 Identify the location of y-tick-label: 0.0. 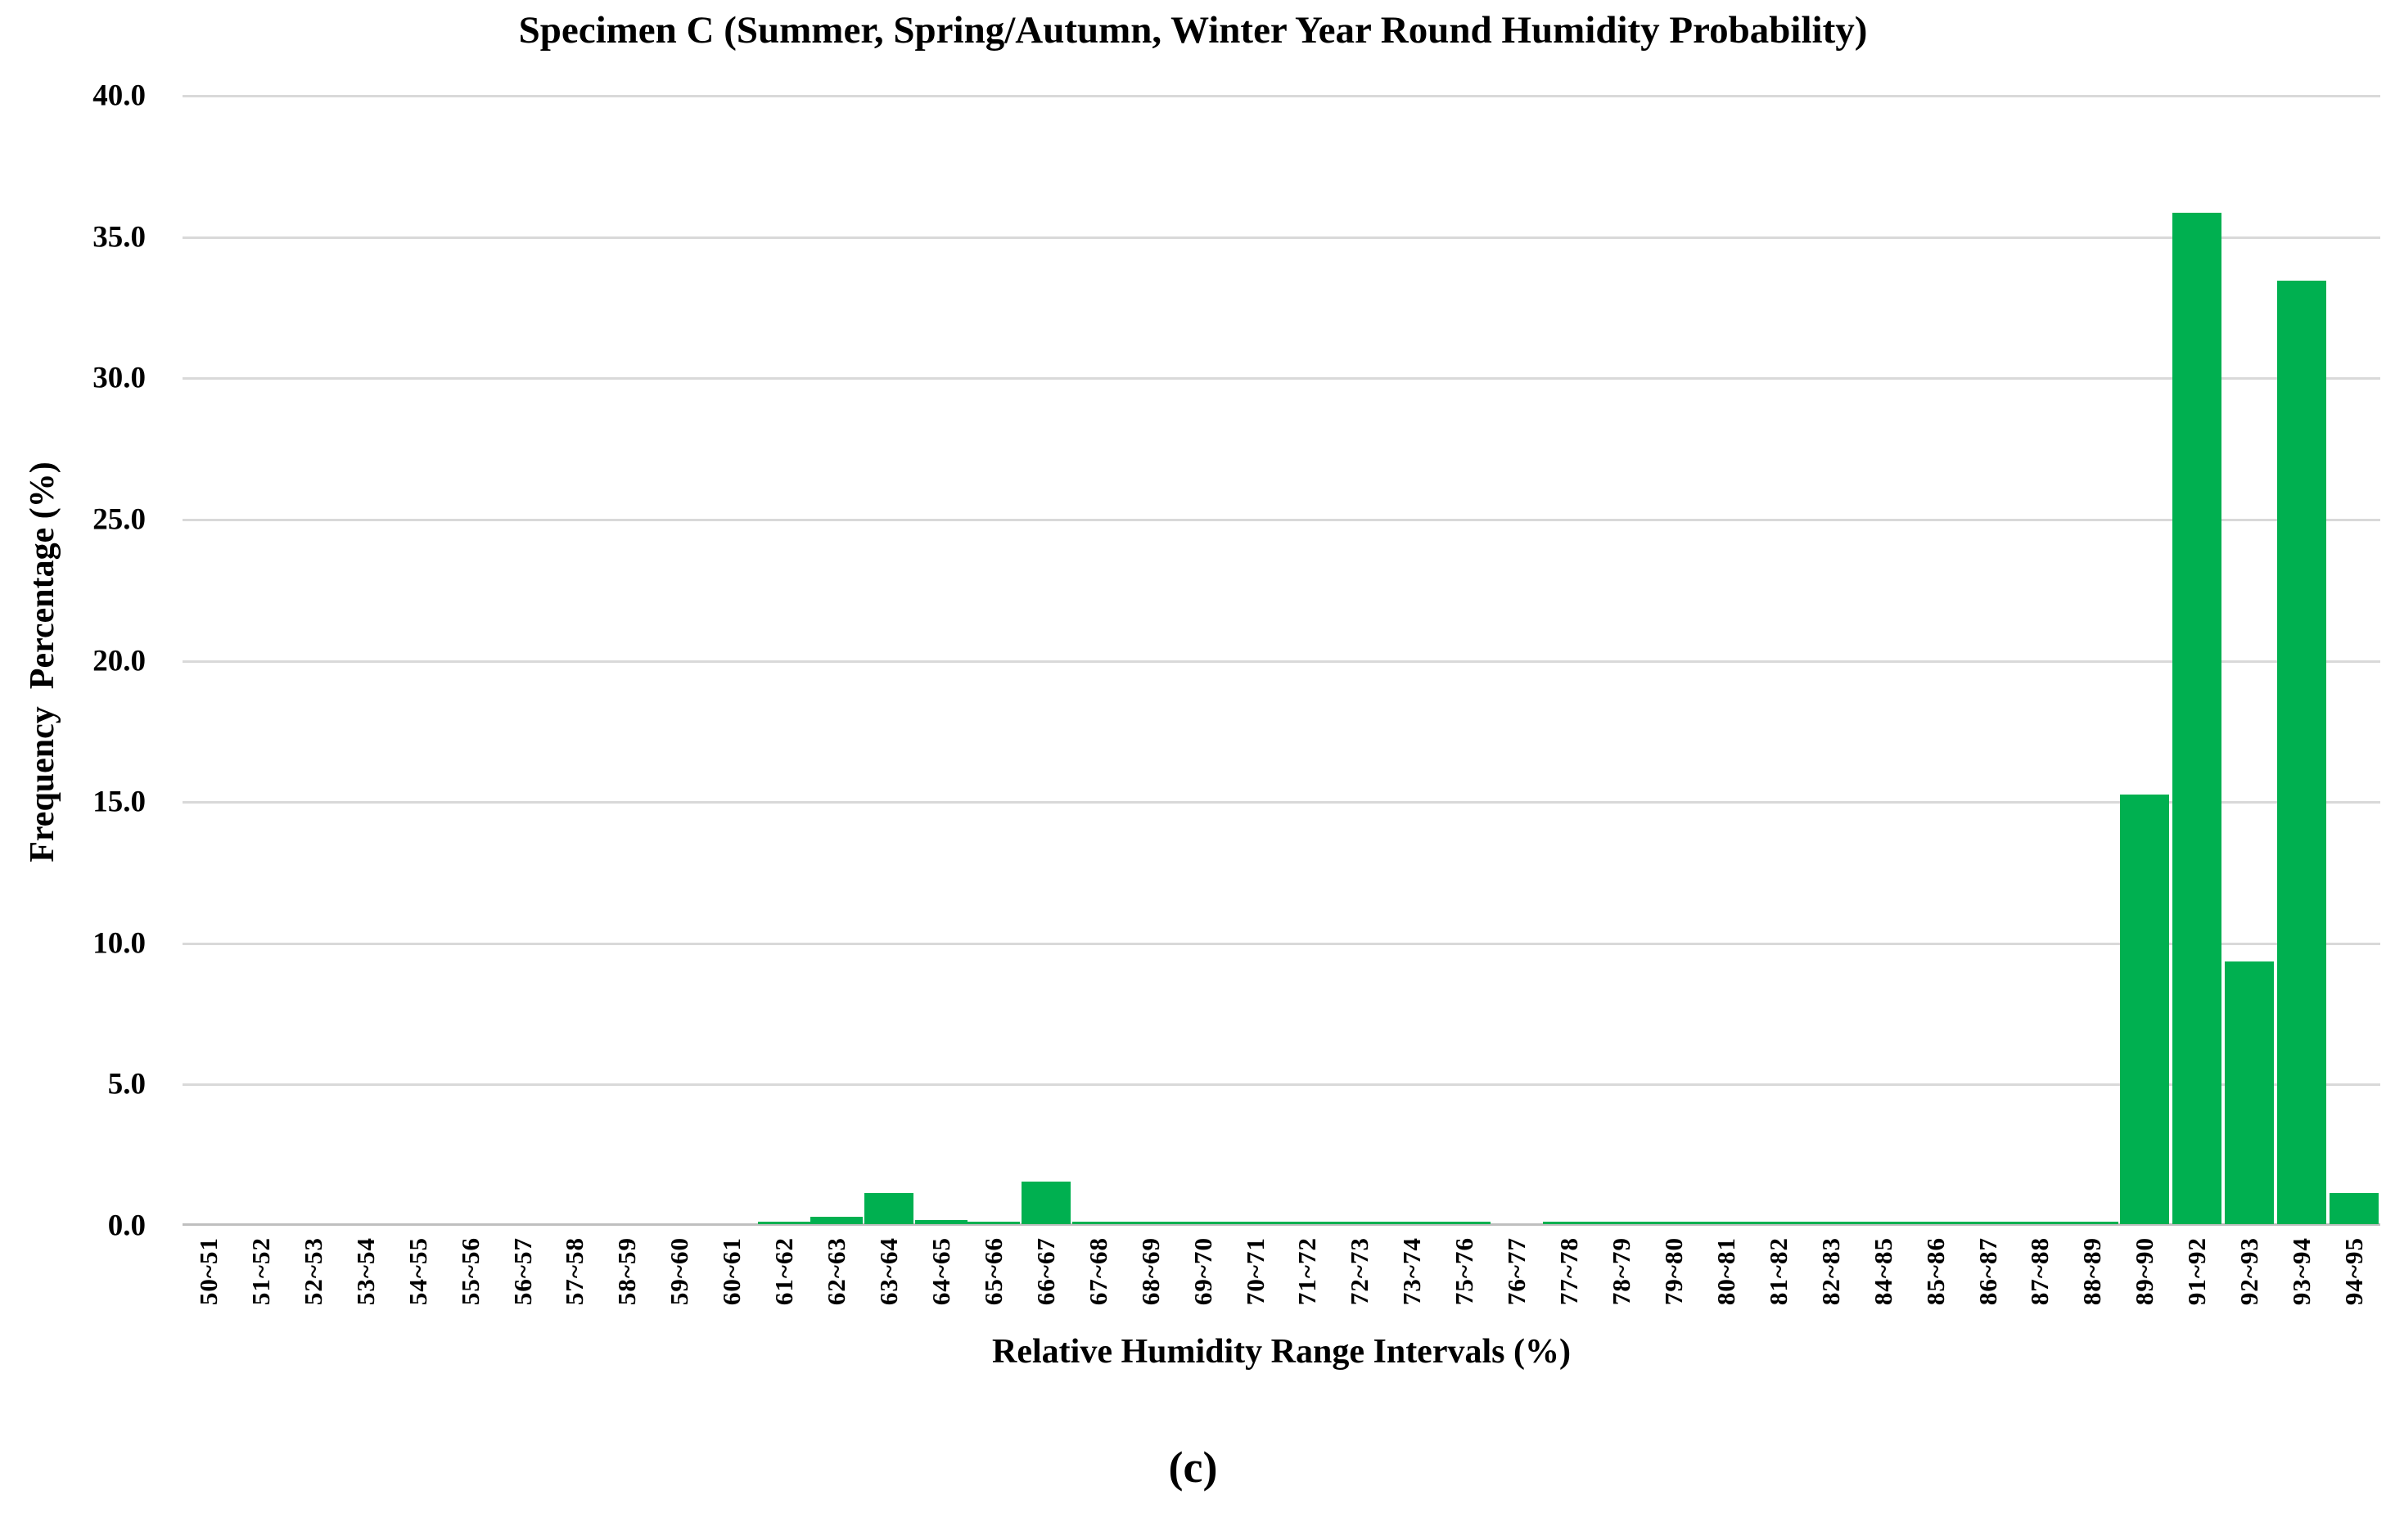
(126, 1226).